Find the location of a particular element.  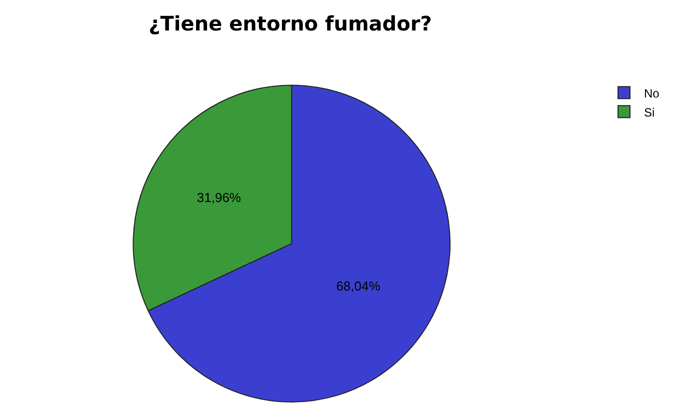

legend-label: No is located at coordinates (652, 93).